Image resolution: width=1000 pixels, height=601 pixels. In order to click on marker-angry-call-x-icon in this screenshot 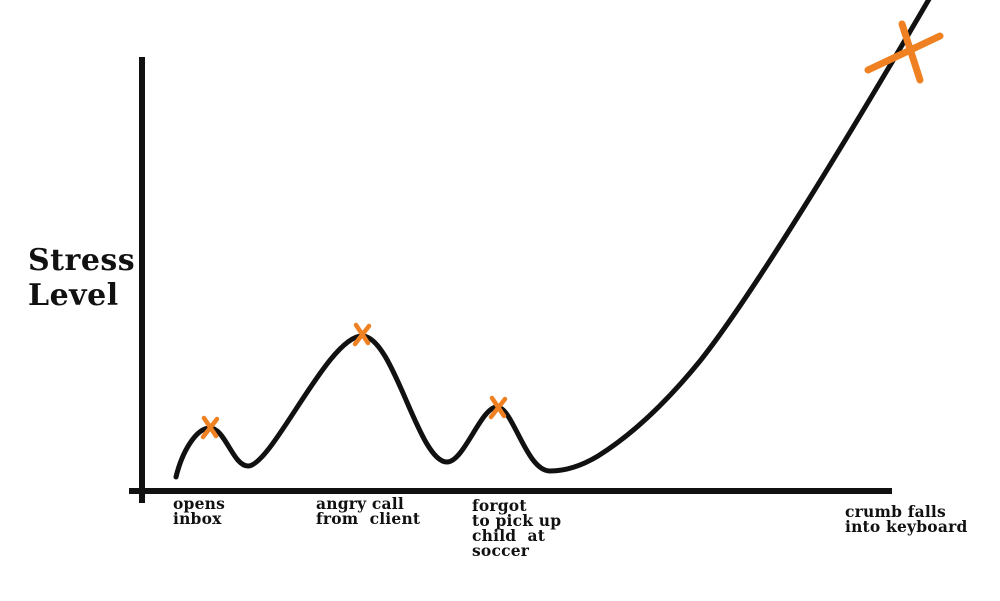, I will do `click(362, 334)`.